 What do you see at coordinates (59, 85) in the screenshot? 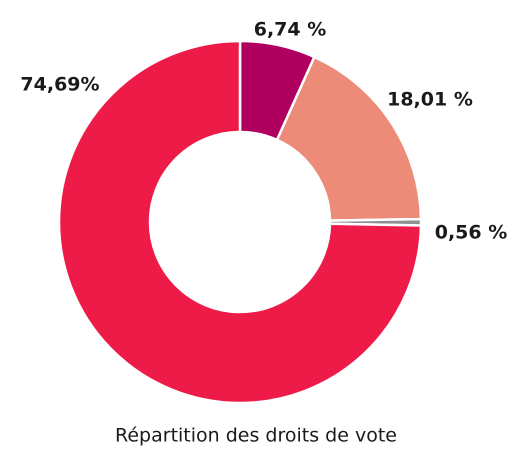
I see `value-label: 74,69%` at bounding box center [59, 85].